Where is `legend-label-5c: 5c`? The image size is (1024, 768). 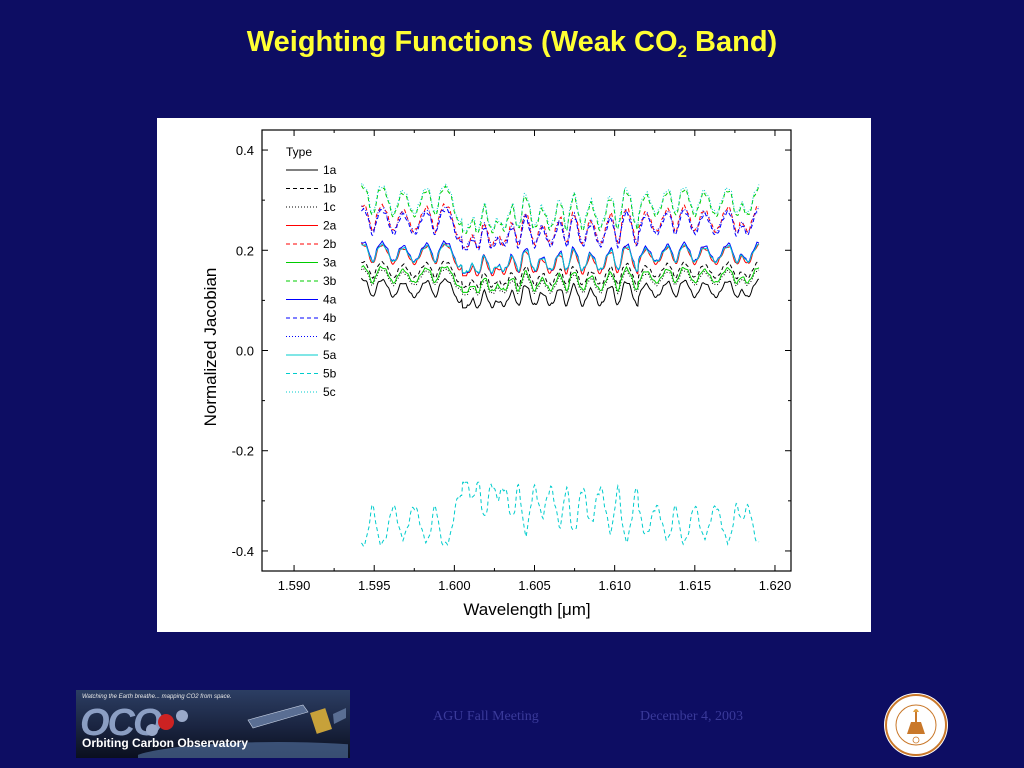 legend-label-5c: 5c is located at coordinates (329, 392).